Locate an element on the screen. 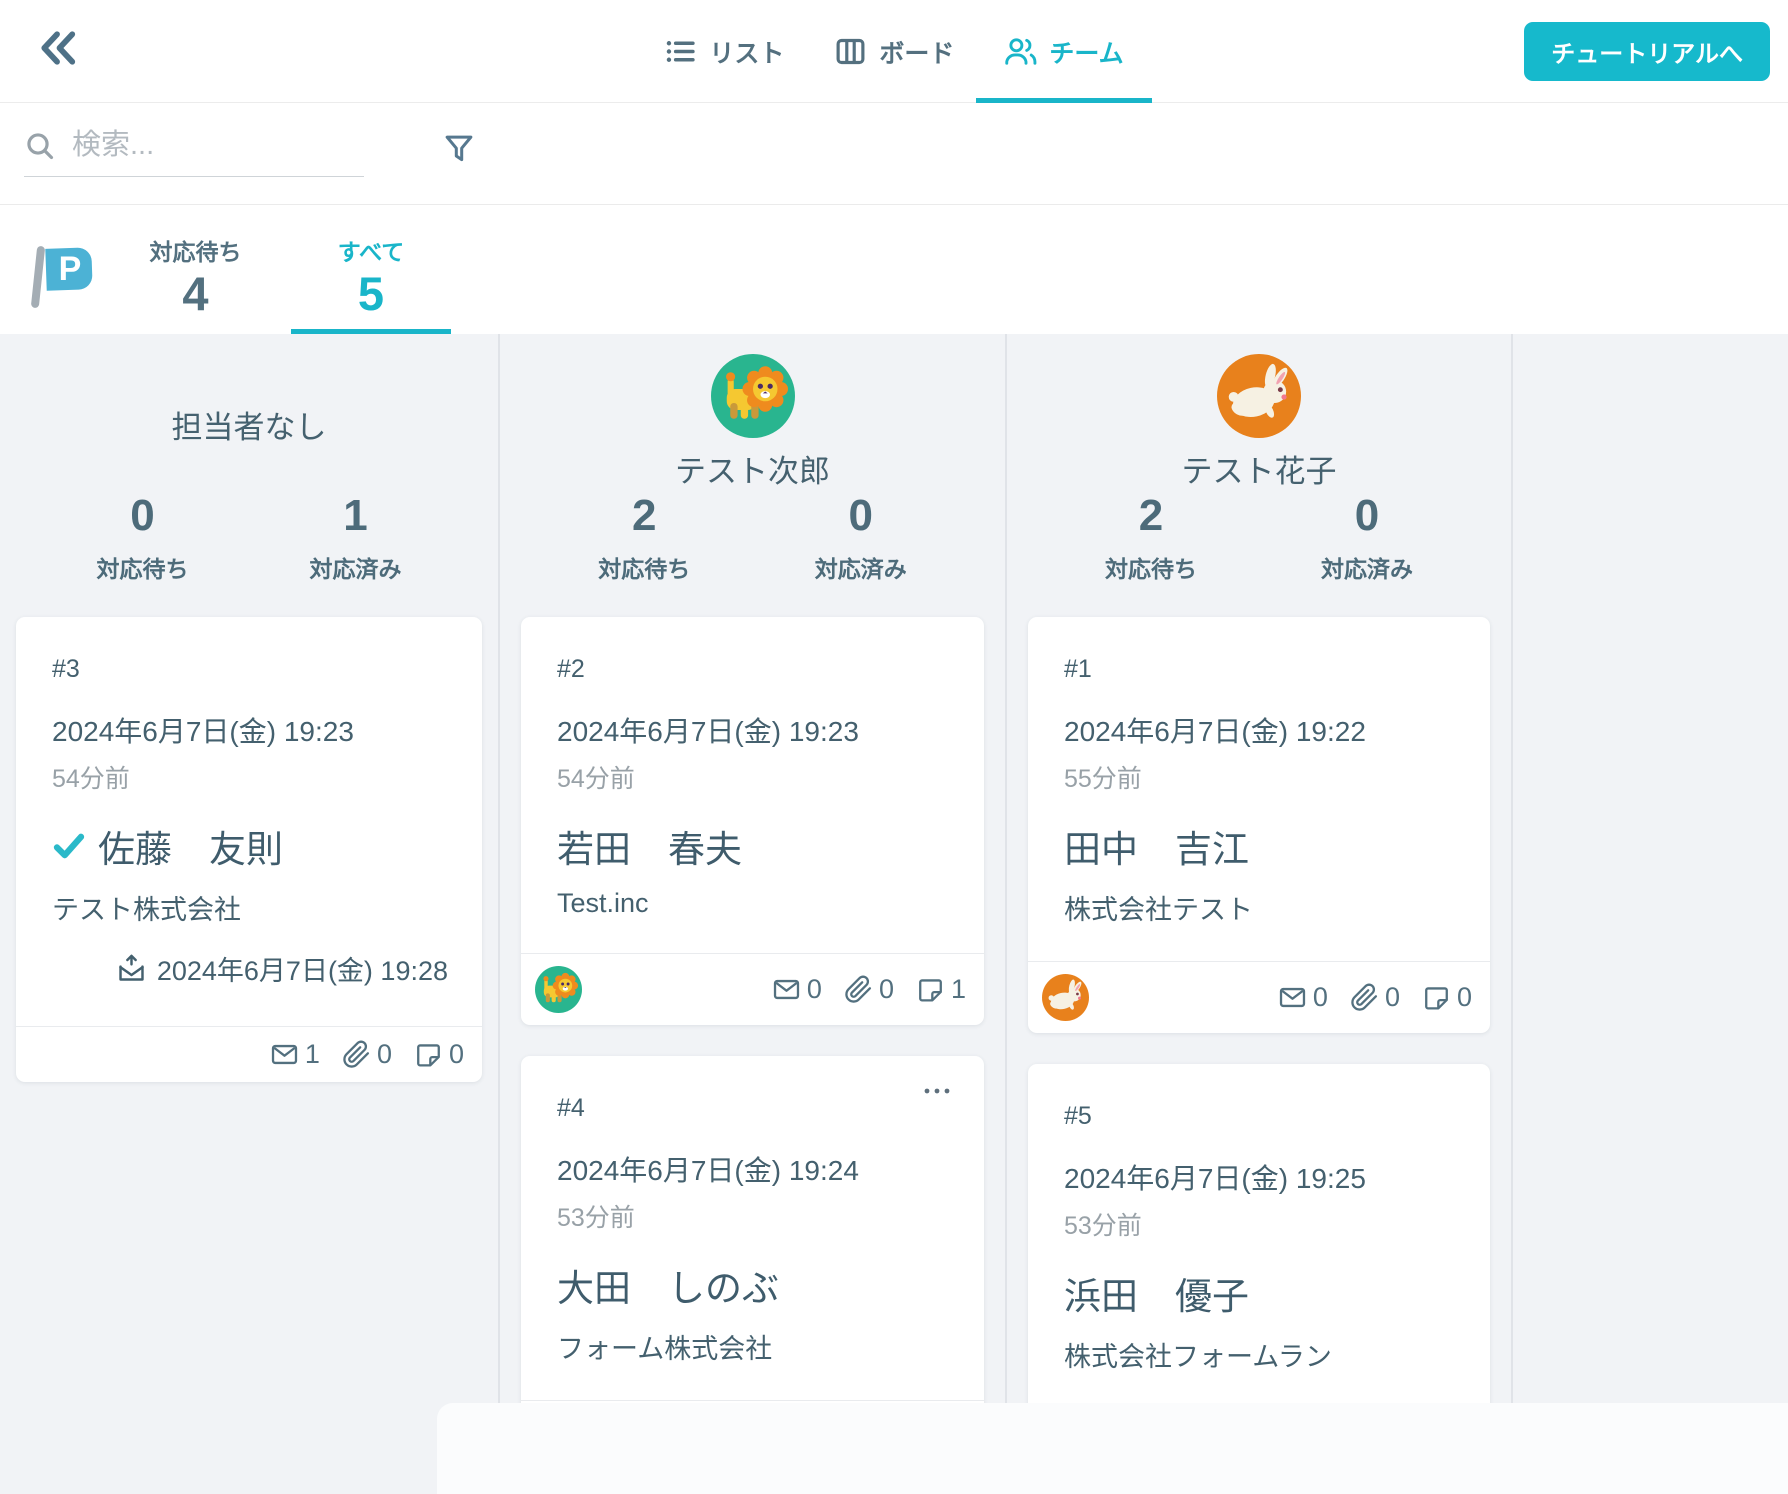 The width and height of the screenshot is (1788, 1494). funnel-icon is located at coordinates (460, 149).